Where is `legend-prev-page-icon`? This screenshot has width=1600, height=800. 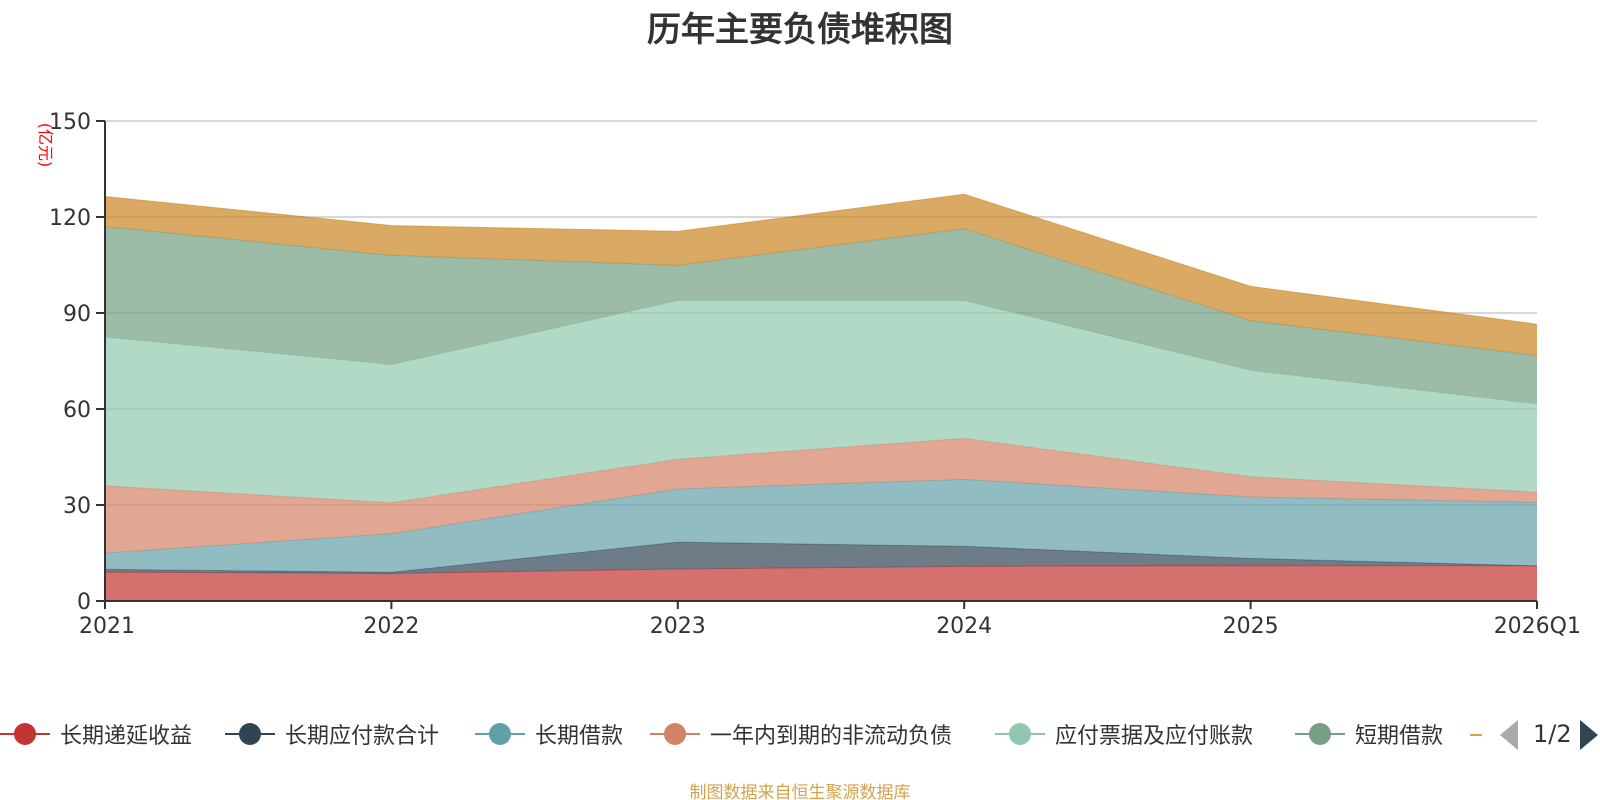
legend-prev-page-icon is located at coordinates (1509, 735).